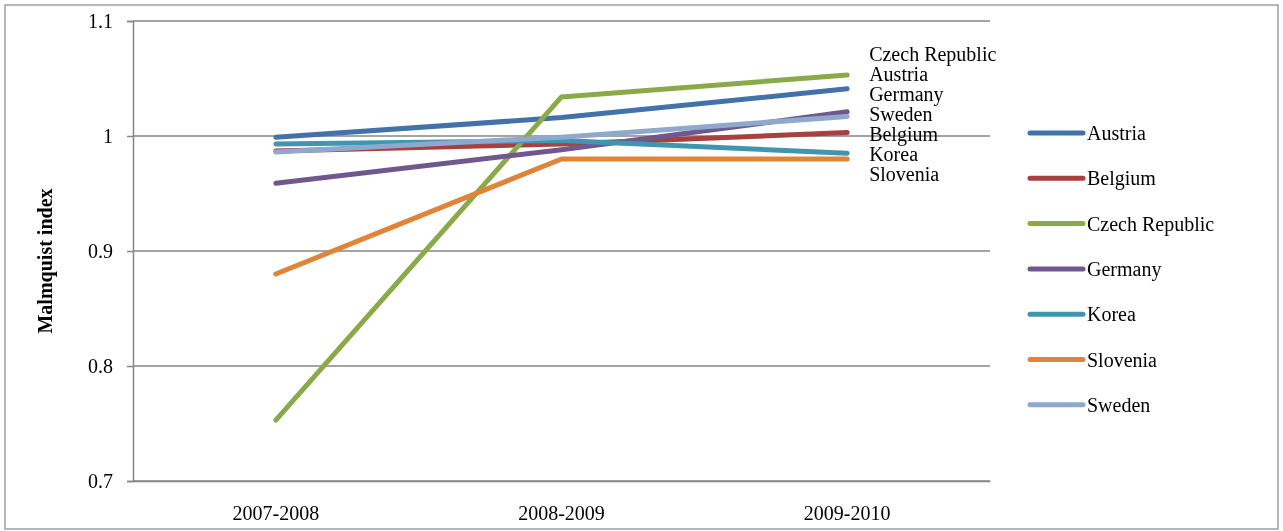 This screenshot has height=531, width=1283. I want to click on x-tick-label: 2008-2009, so click(561, 513).